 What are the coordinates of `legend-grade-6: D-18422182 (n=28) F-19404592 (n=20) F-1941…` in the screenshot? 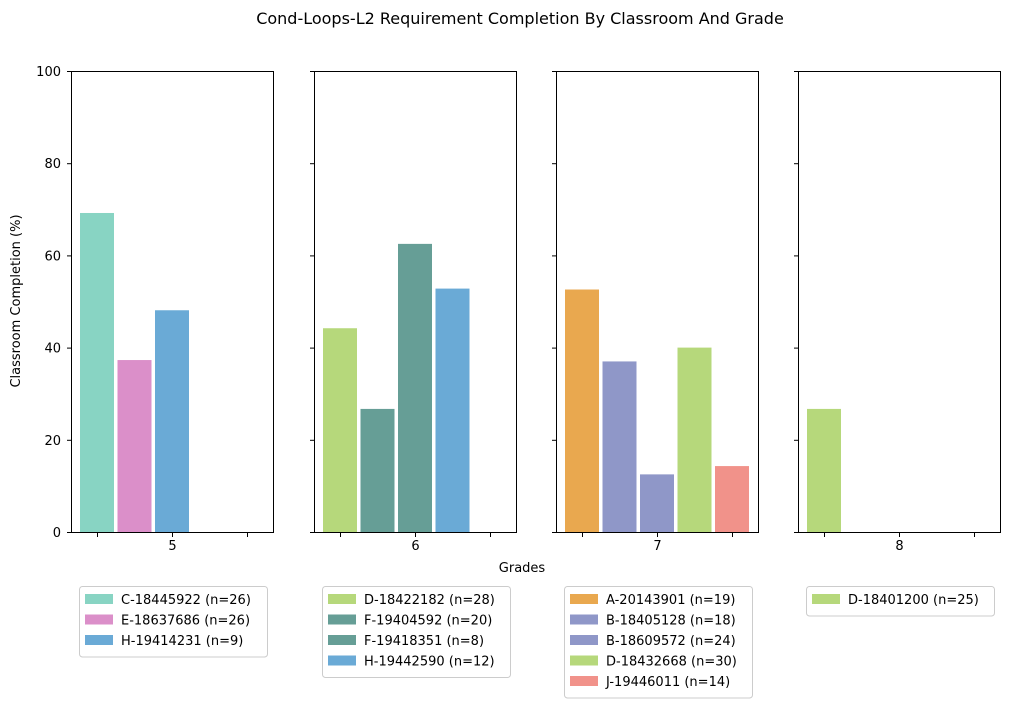 It's located at (416, 632).